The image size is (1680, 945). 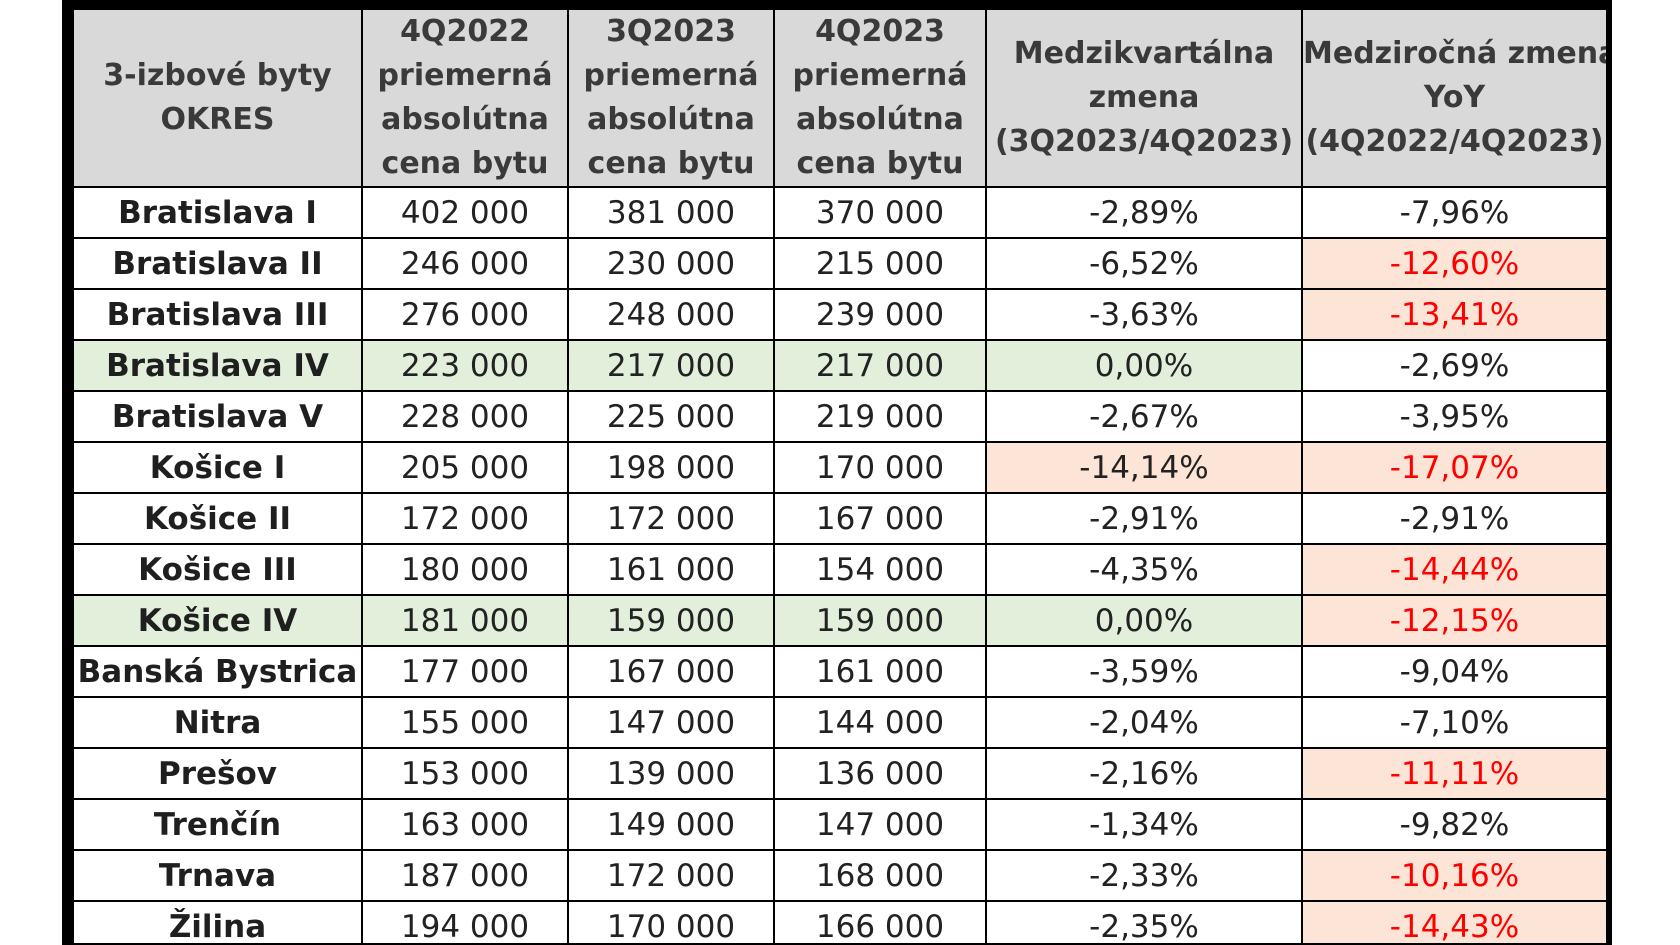 I want to click on cell-yoy-change: -11,11%, so click(x=1453, y=773).